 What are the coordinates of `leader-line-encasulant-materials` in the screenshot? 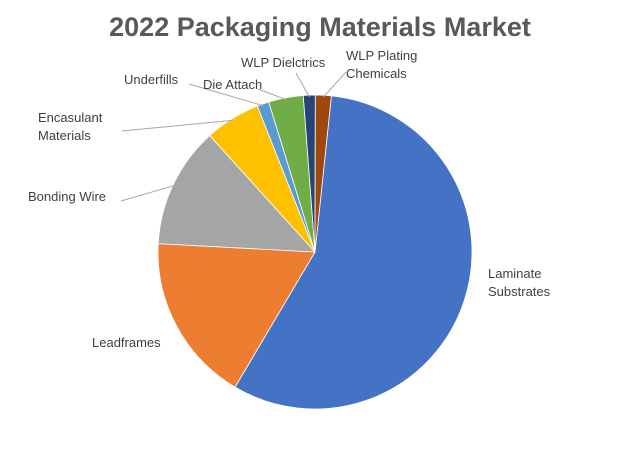 It's located at (177, 125).